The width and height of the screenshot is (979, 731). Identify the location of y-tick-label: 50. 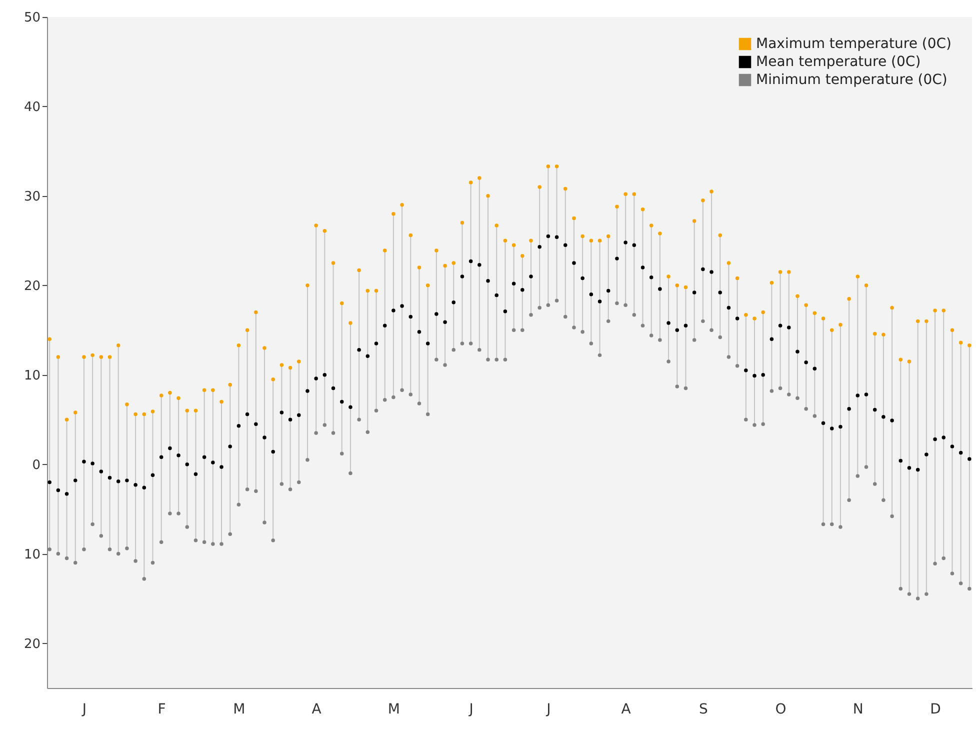
(32, 18).